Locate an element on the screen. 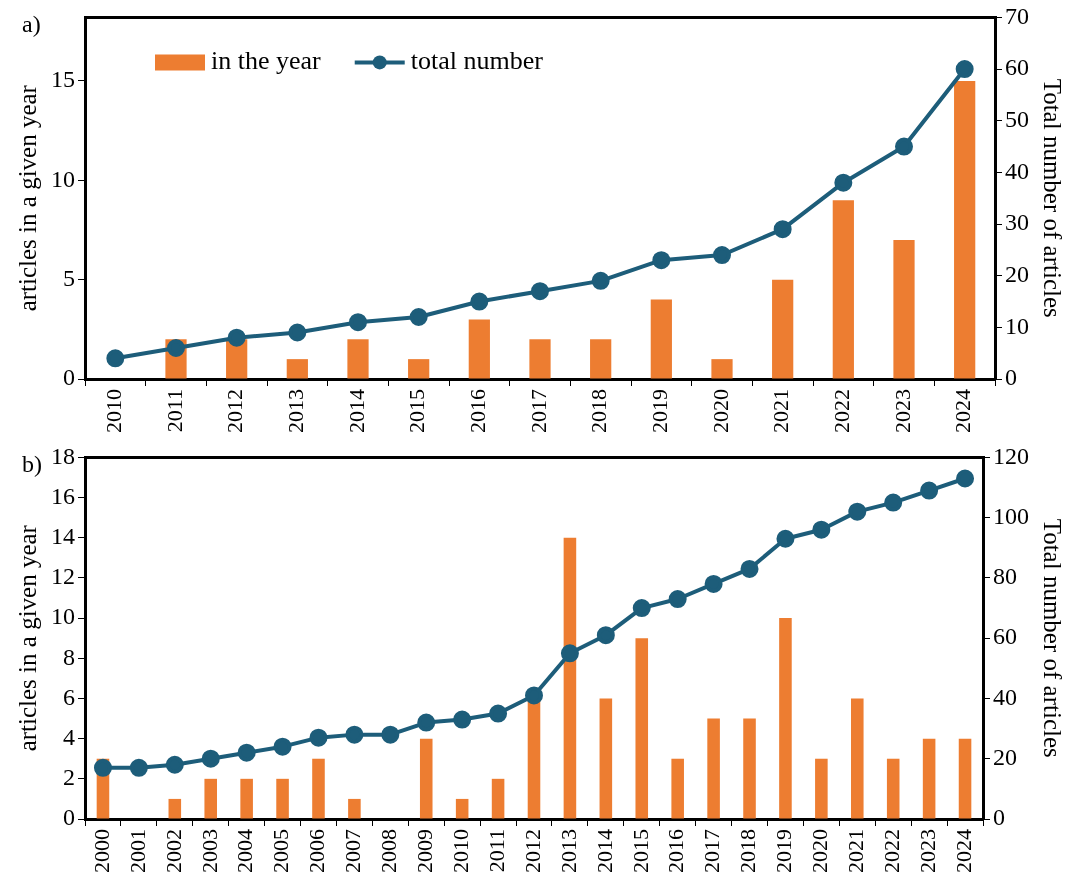  x-tick-label: 2016 is located at coordinates (676, 851).